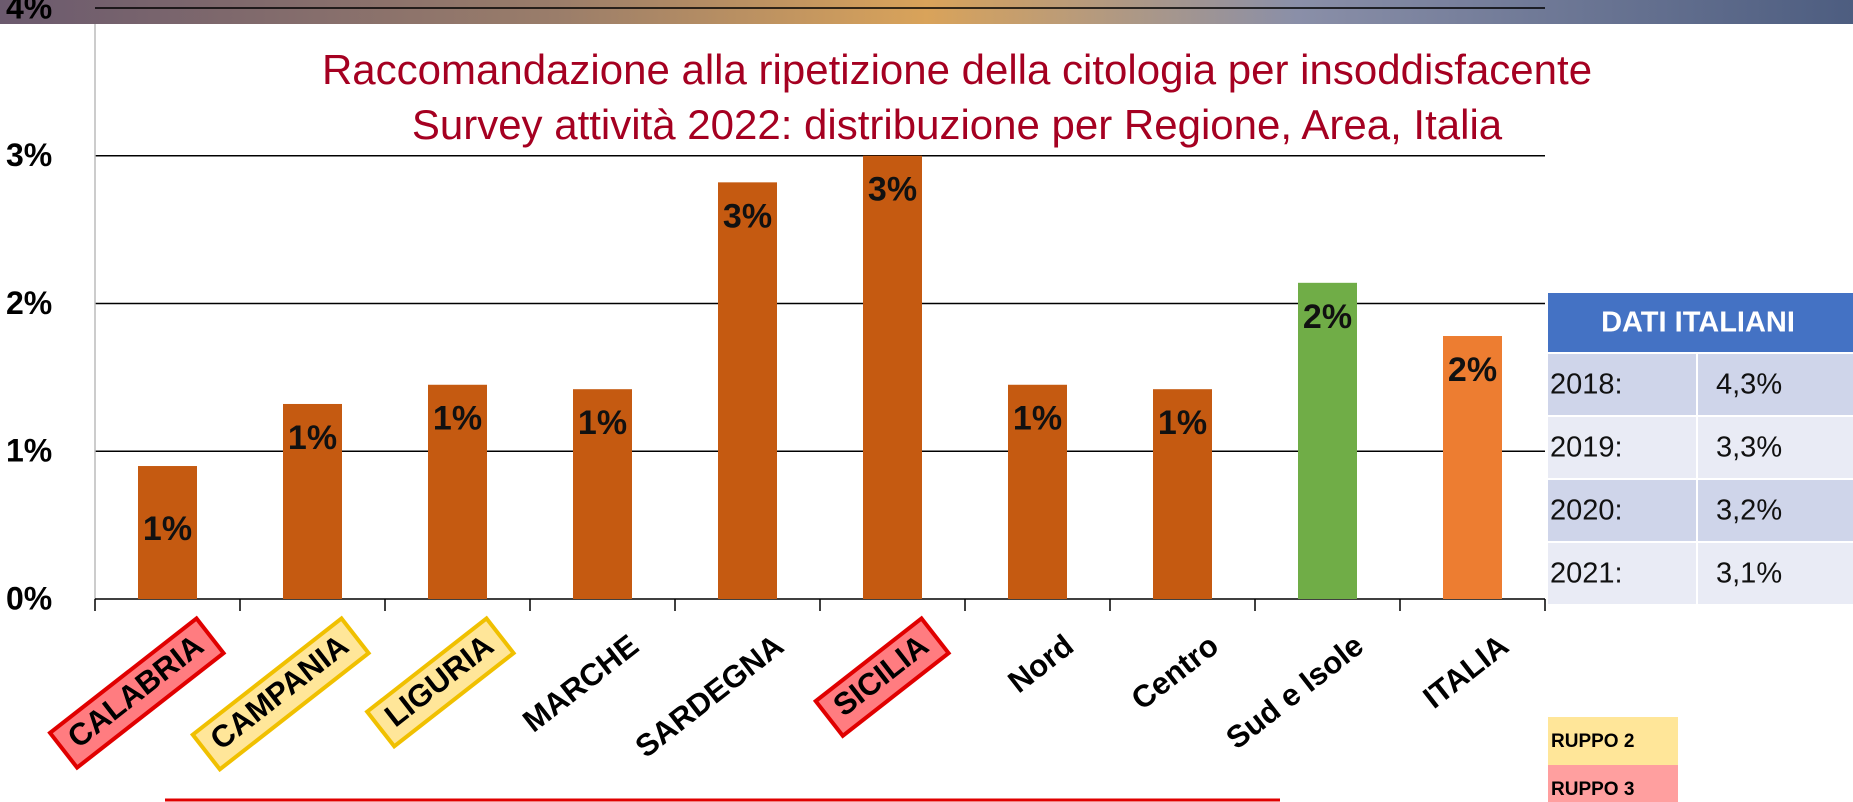  I want to click on x-tick-label: Centro, so click(1175, 672).